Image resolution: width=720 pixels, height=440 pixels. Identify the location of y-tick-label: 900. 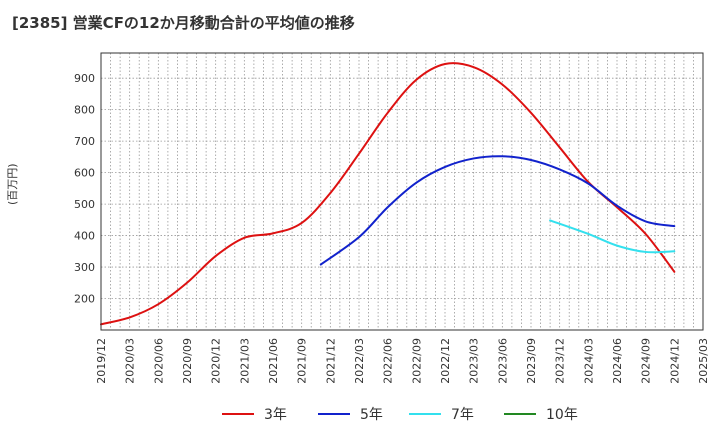
(84, 78).